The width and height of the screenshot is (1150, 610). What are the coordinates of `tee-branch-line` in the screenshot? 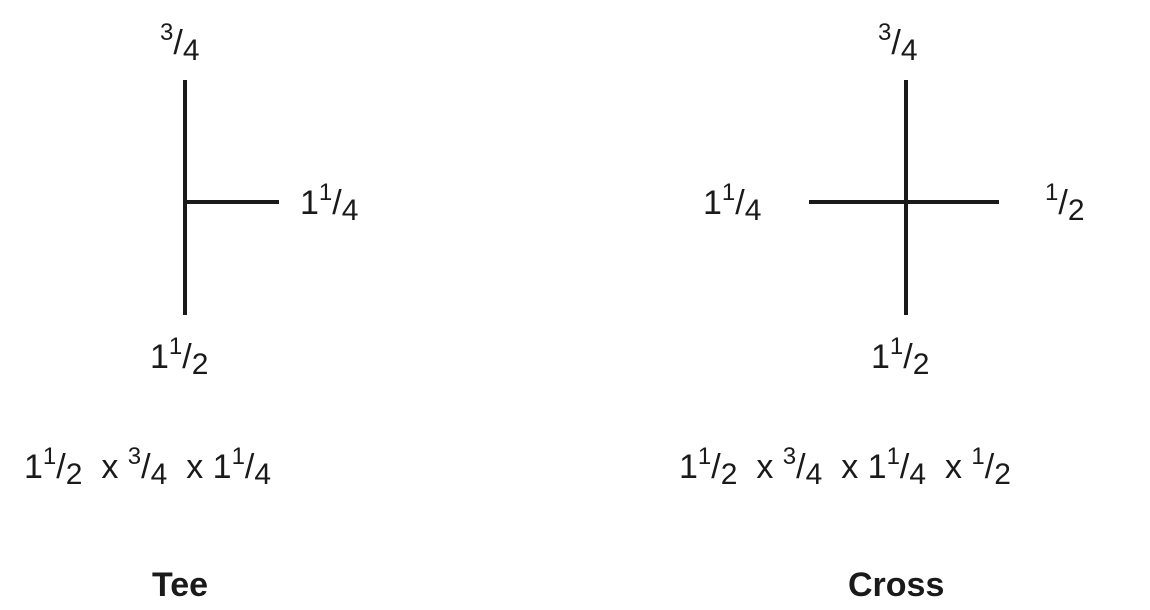 It's located at (232, 202).